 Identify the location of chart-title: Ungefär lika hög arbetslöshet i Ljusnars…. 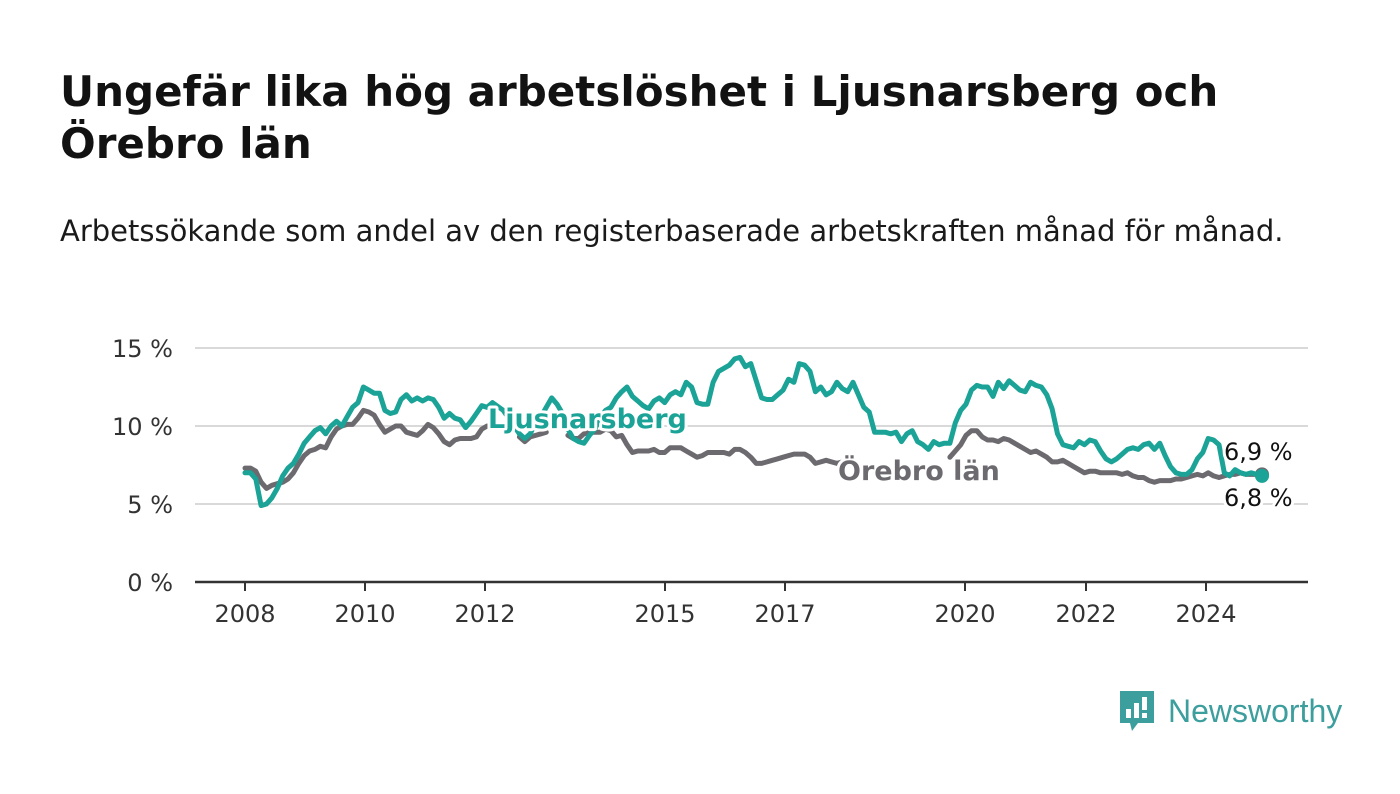
(639, 117).